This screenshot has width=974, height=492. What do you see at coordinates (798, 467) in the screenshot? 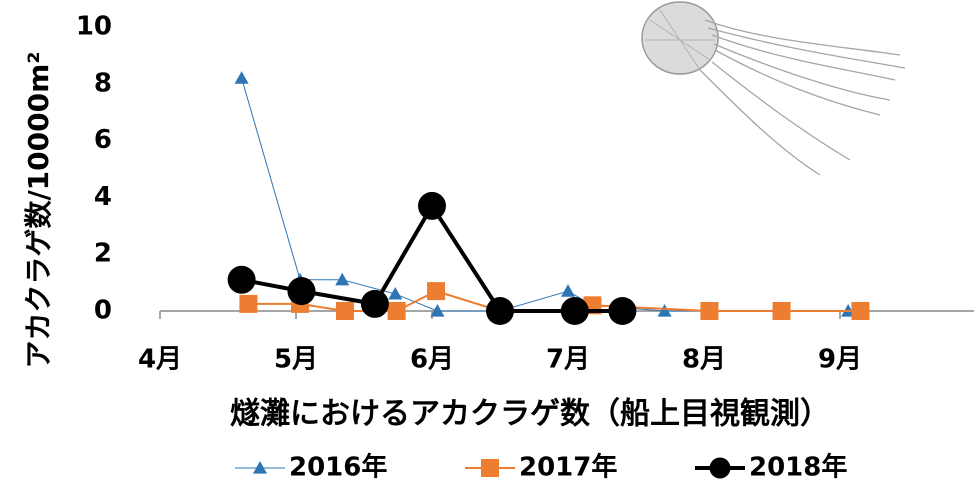
I see `legend-label: 2018年` at bounding box center [798, 467].